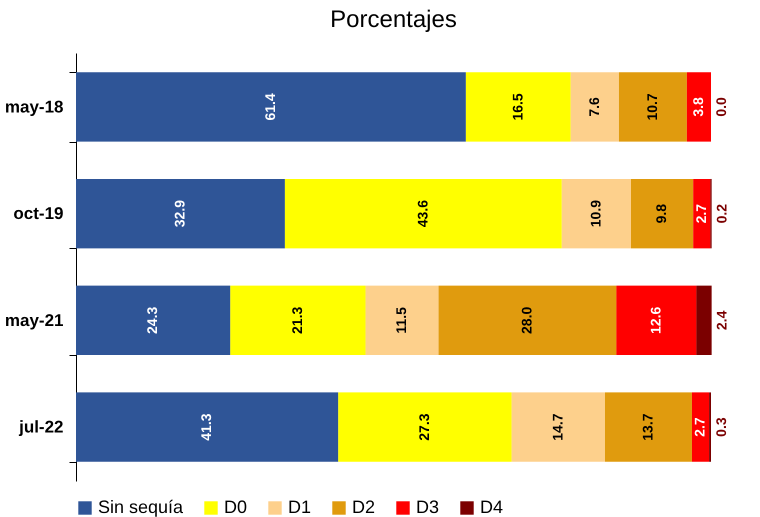 Image resolution: width=760 pixels, height=517 pixels. What do you see at coordinates (236, 507) in the screenshot?
I see `legend-label: D0` at bounding box center [236, 507].